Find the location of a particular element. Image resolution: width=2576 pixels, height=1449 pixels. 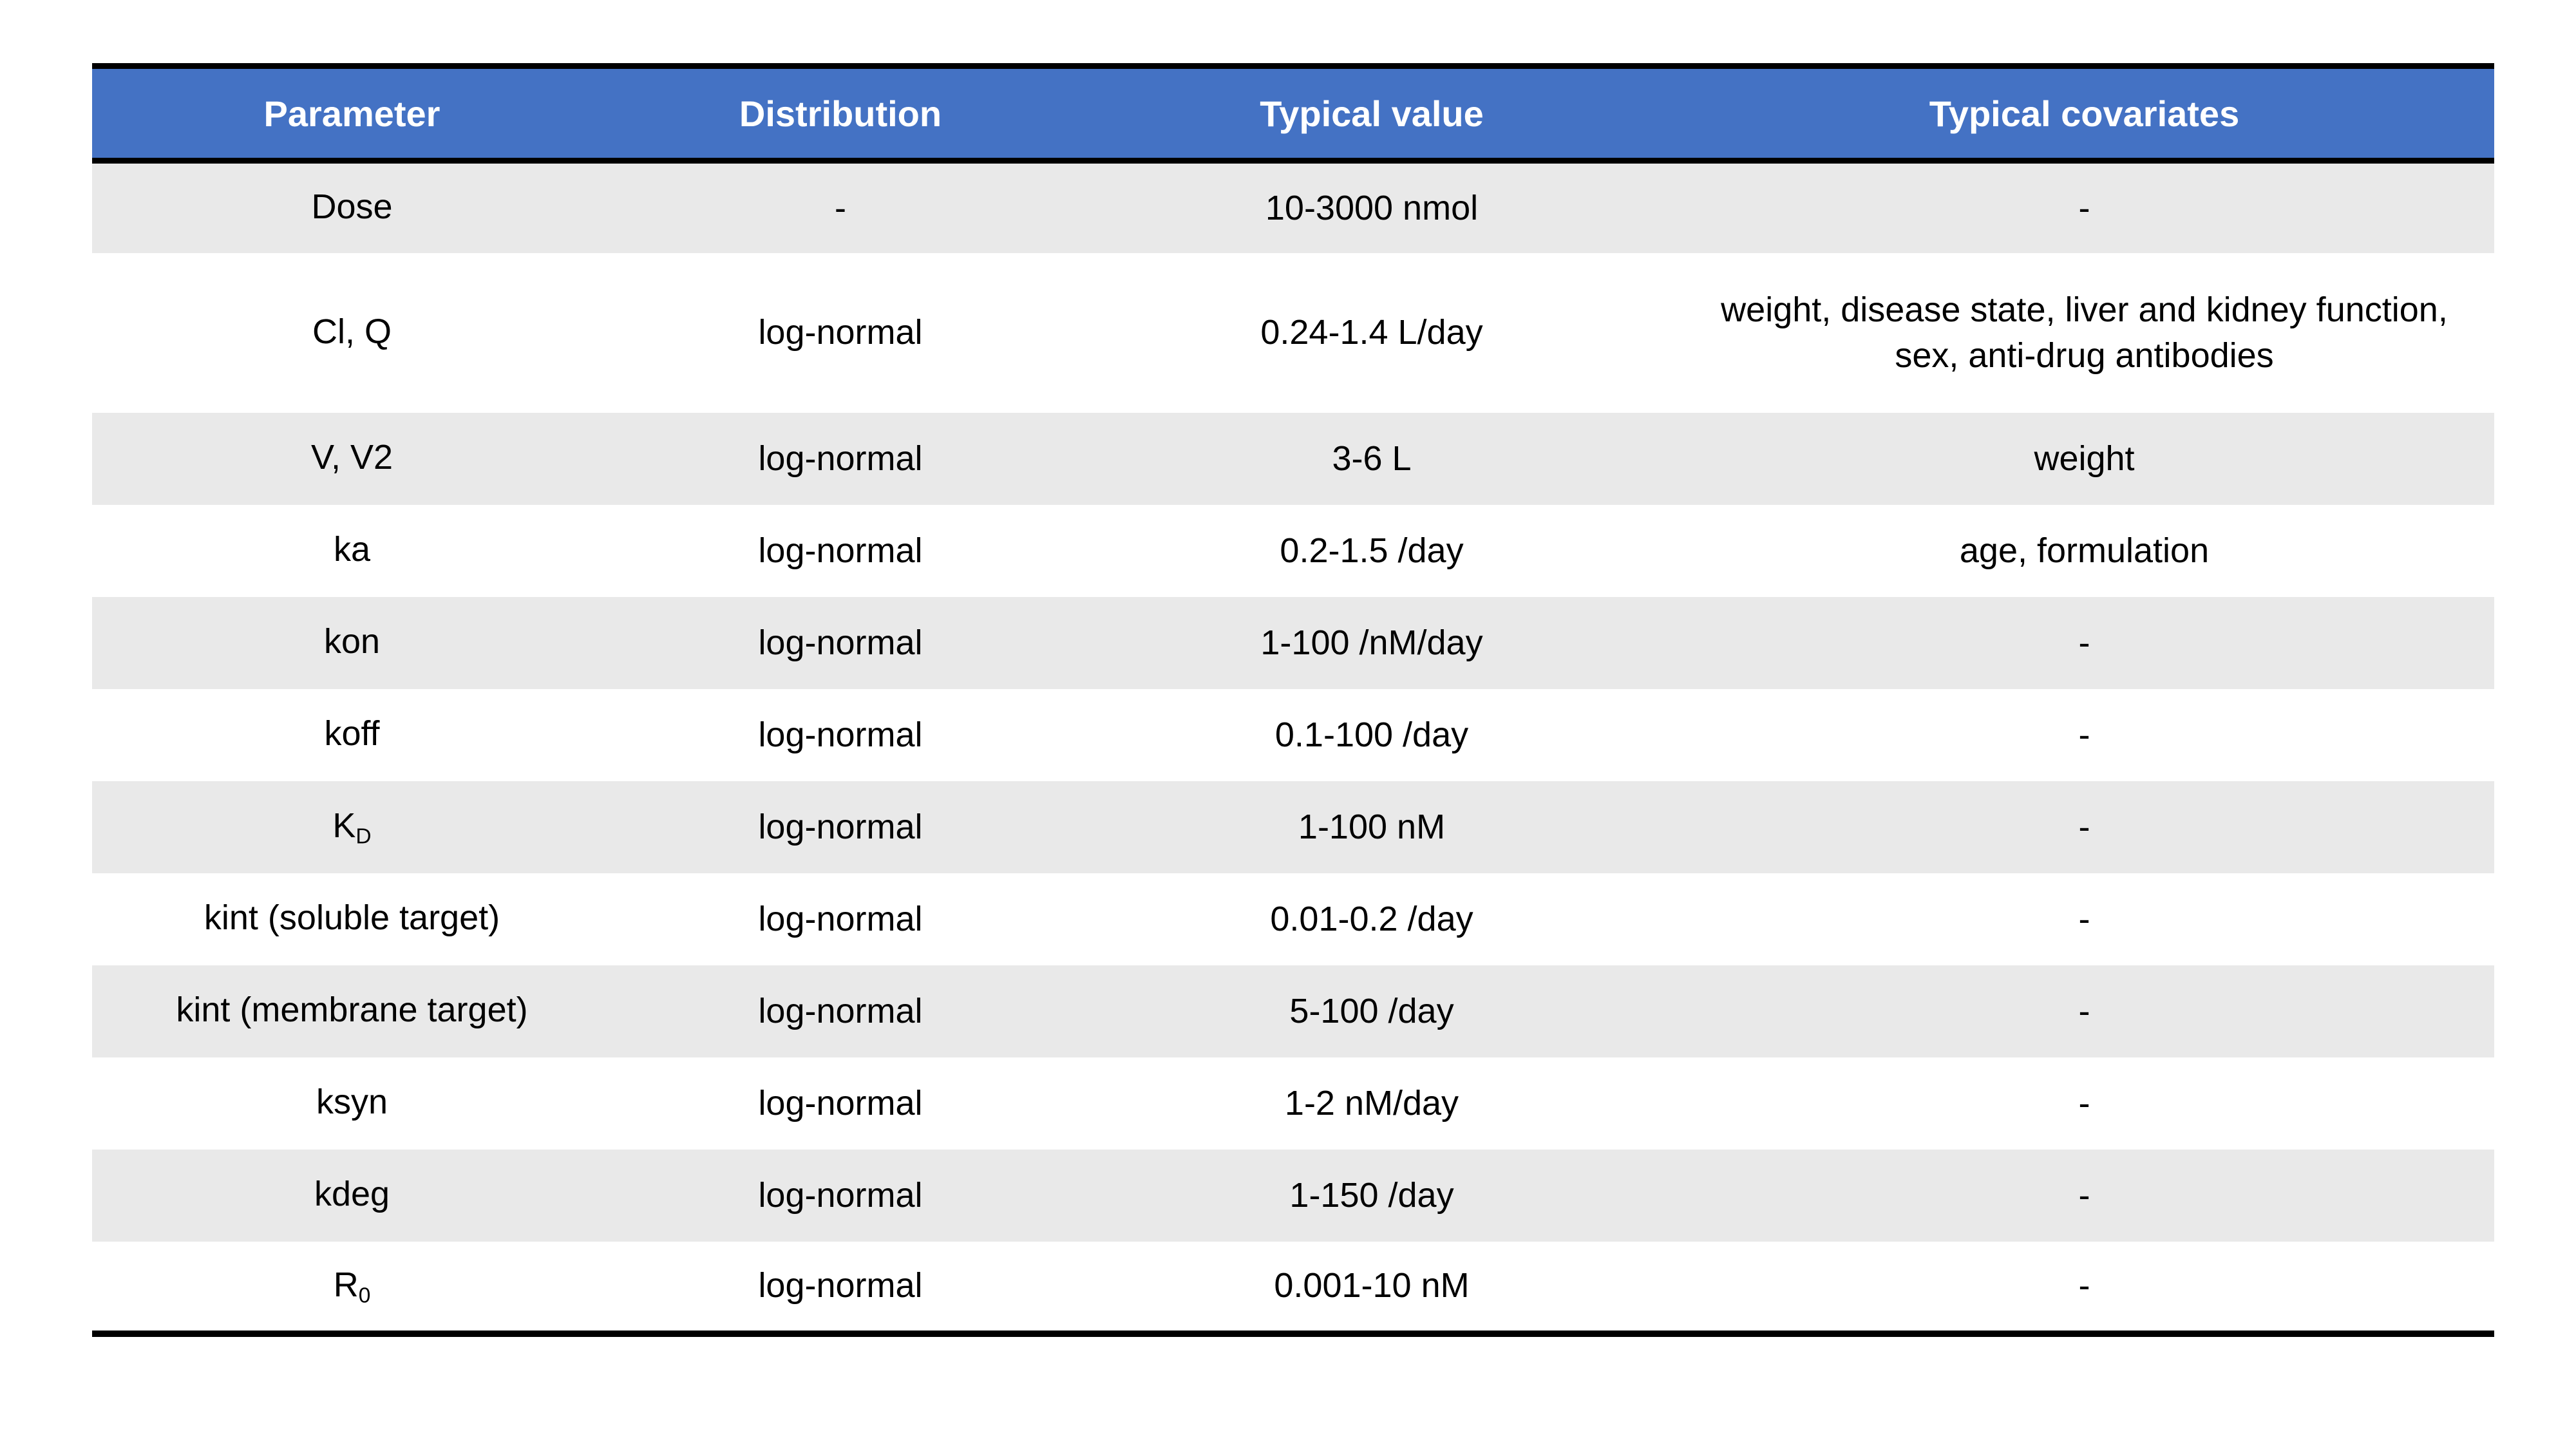

param-subscript: D is located at coordinates (364, 837).